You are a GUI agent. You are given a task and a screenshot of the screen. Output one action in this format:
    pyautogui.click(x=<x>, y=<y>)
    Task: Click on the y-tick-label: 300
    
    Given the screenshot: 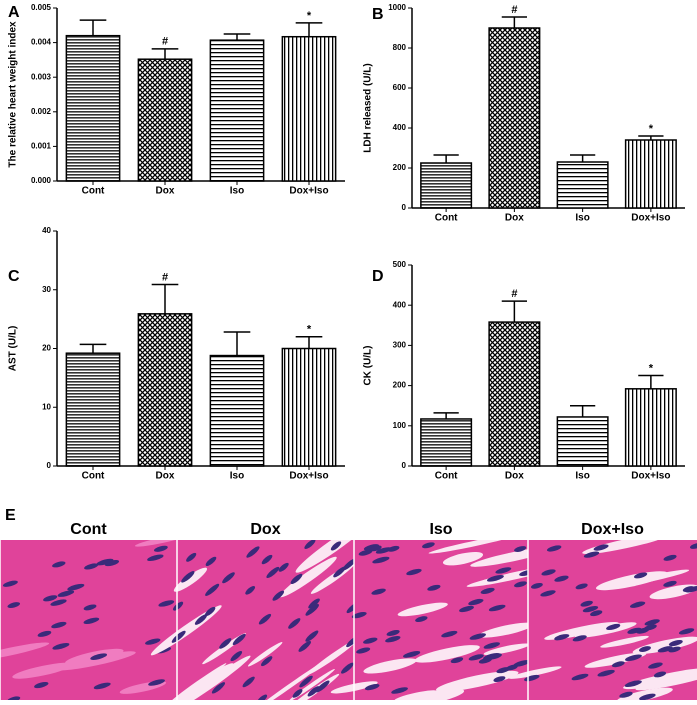 What is the action you would take?
    pyautogui.click(x=400, y=345)
    